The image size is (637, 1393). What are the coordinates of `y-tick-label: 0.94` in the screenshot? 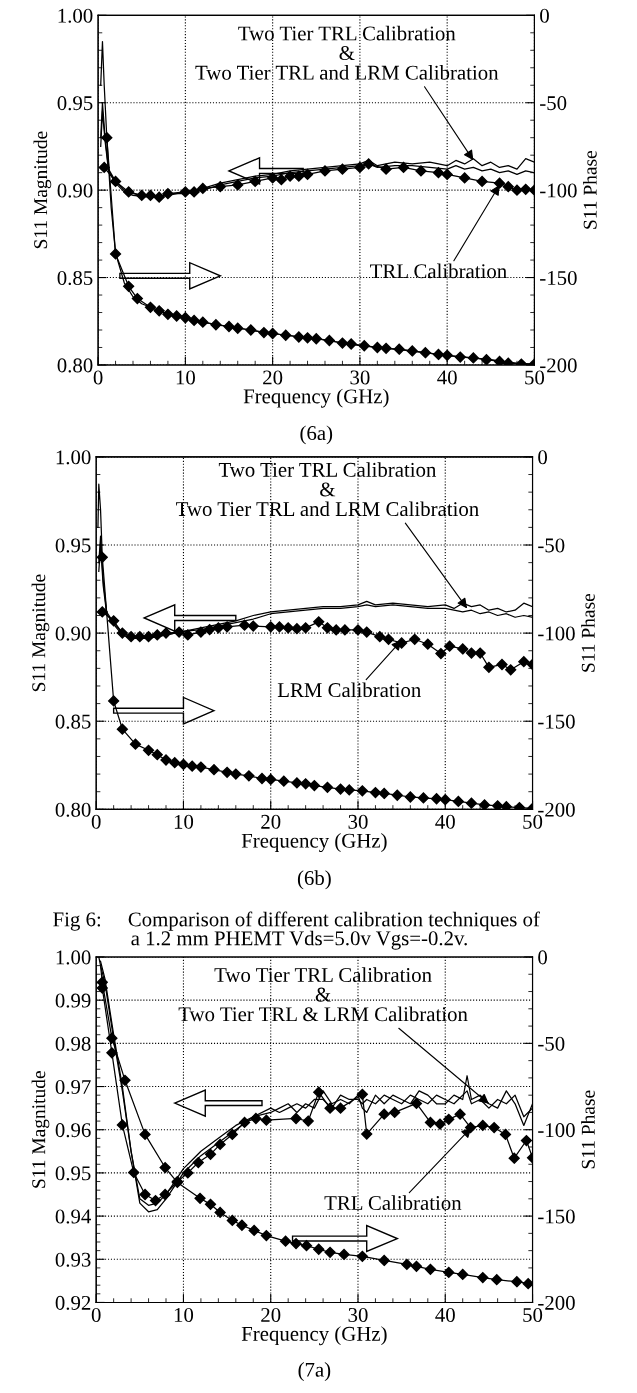 It's located at (73, 1216).